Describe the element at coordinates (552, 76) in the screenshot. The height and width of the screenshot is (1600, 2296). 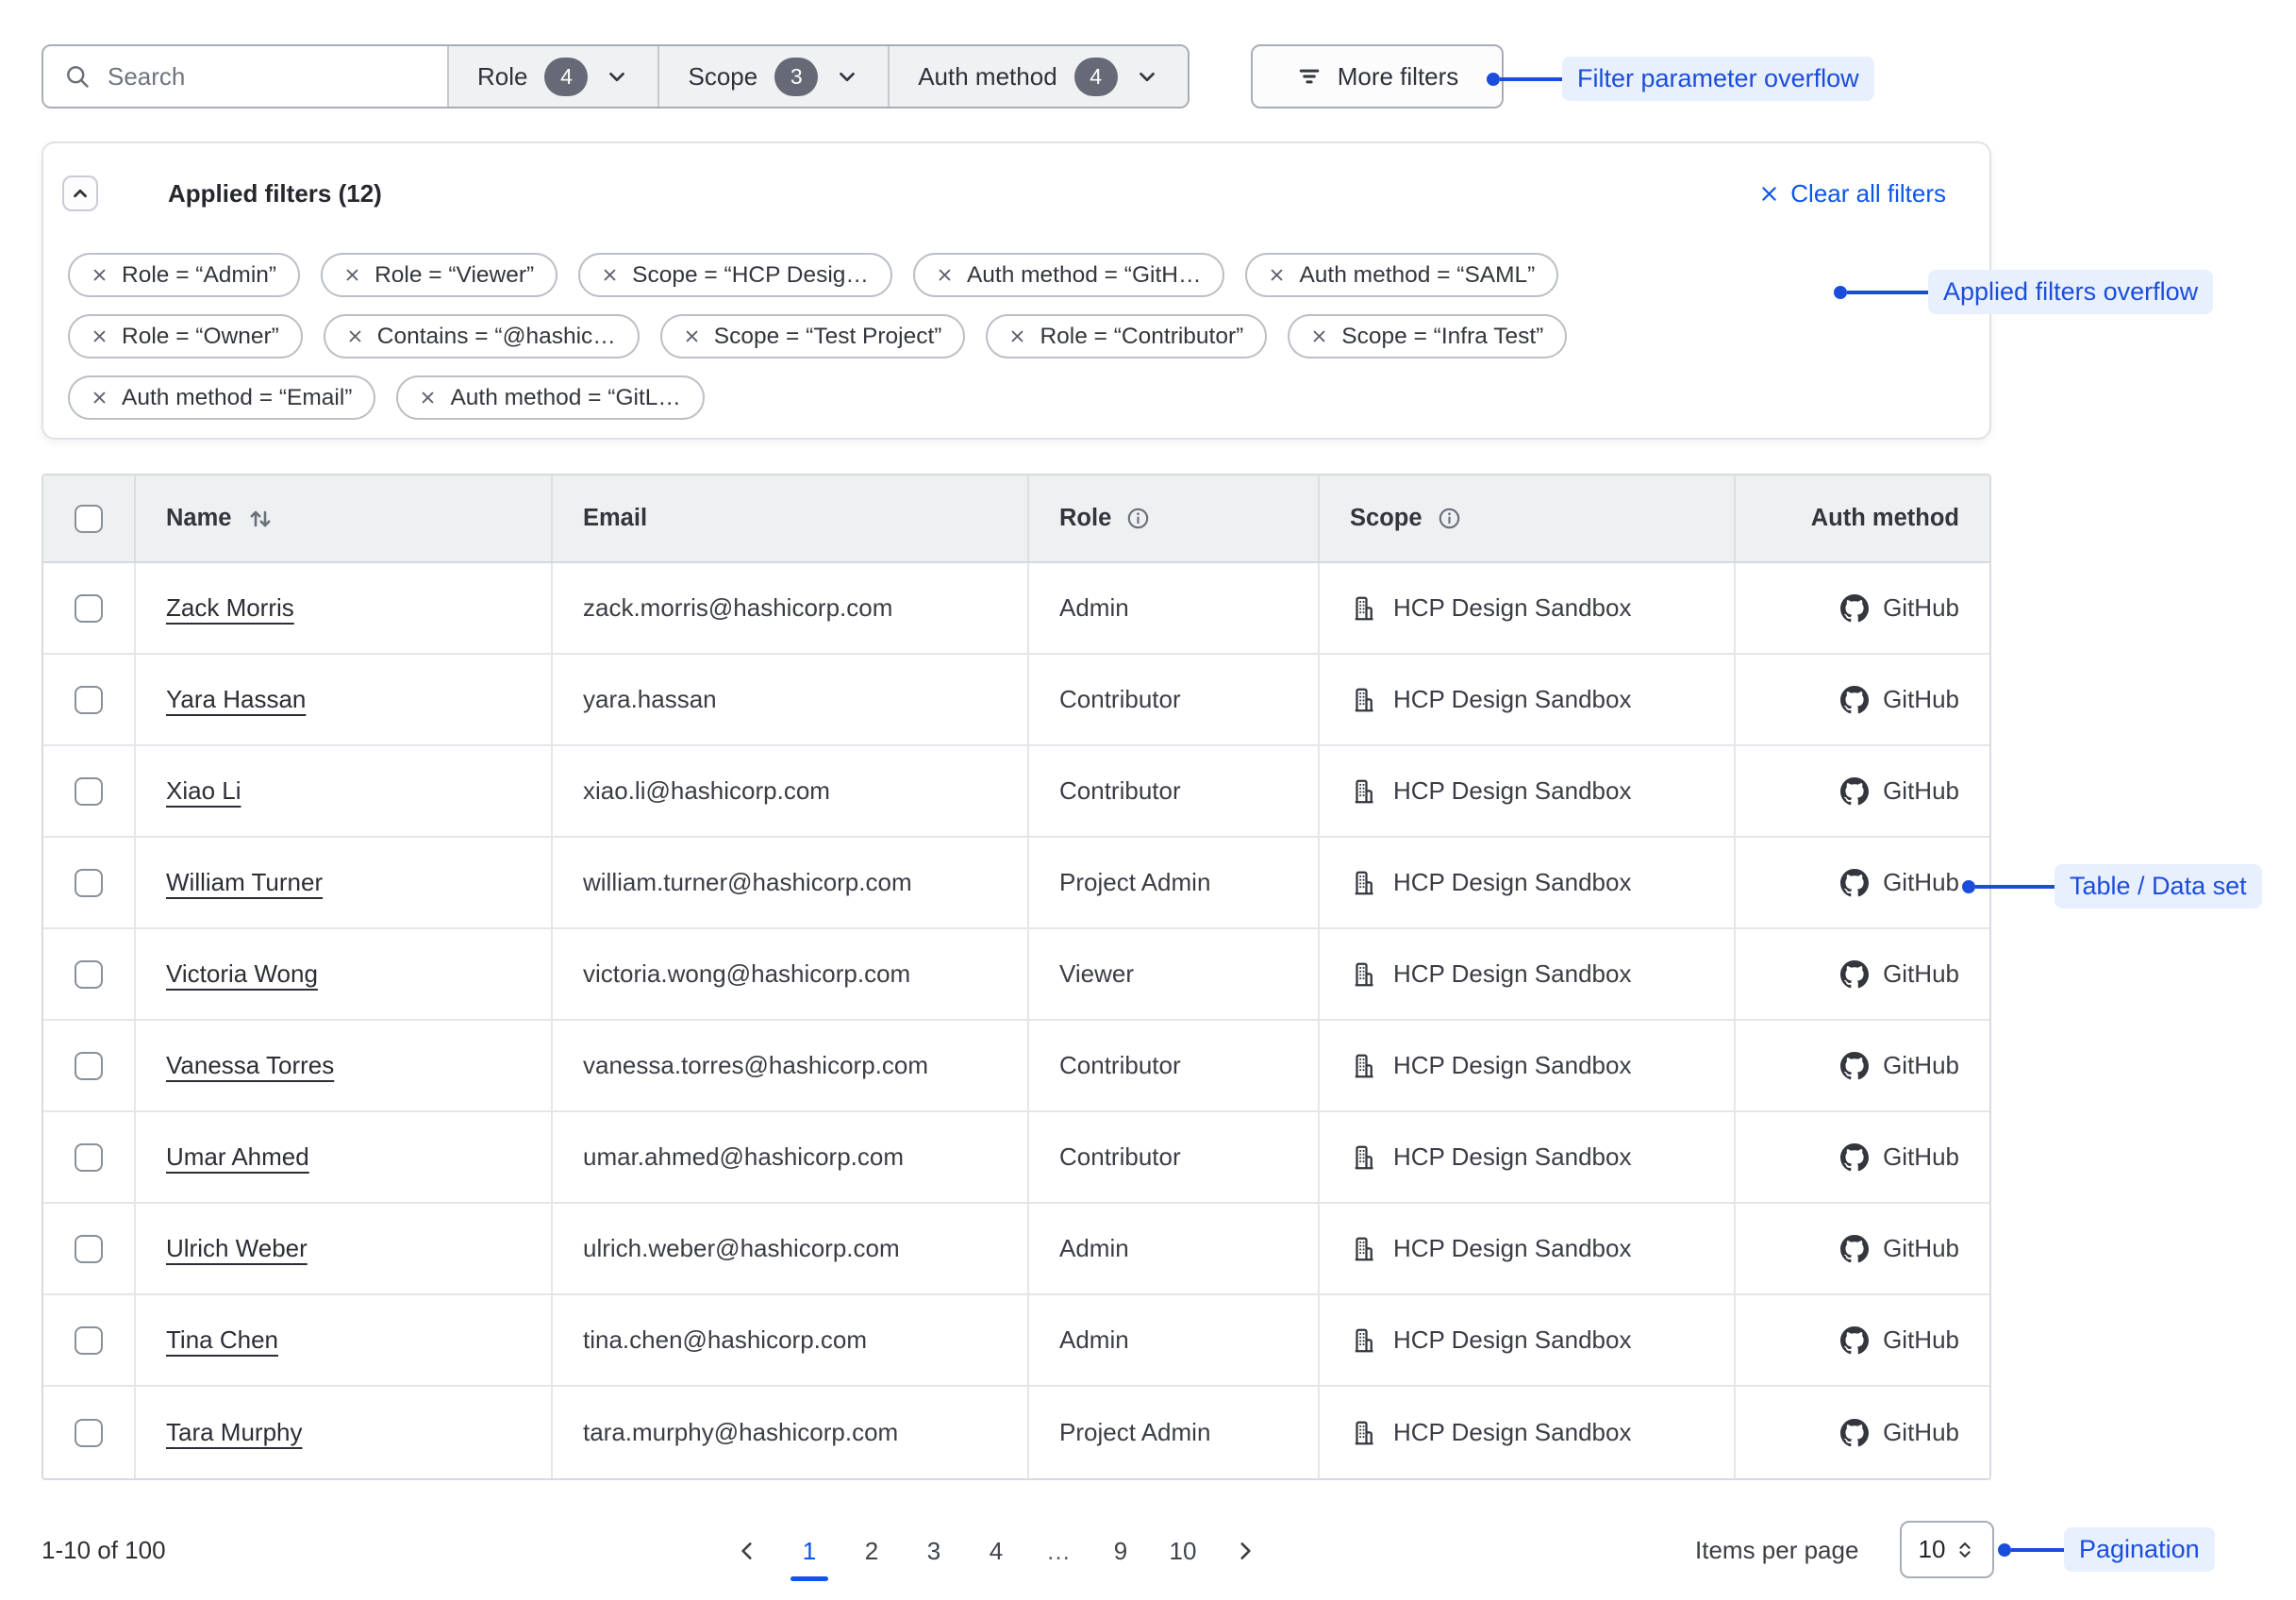
I see `filter-dropdown: Role 4` at that location.